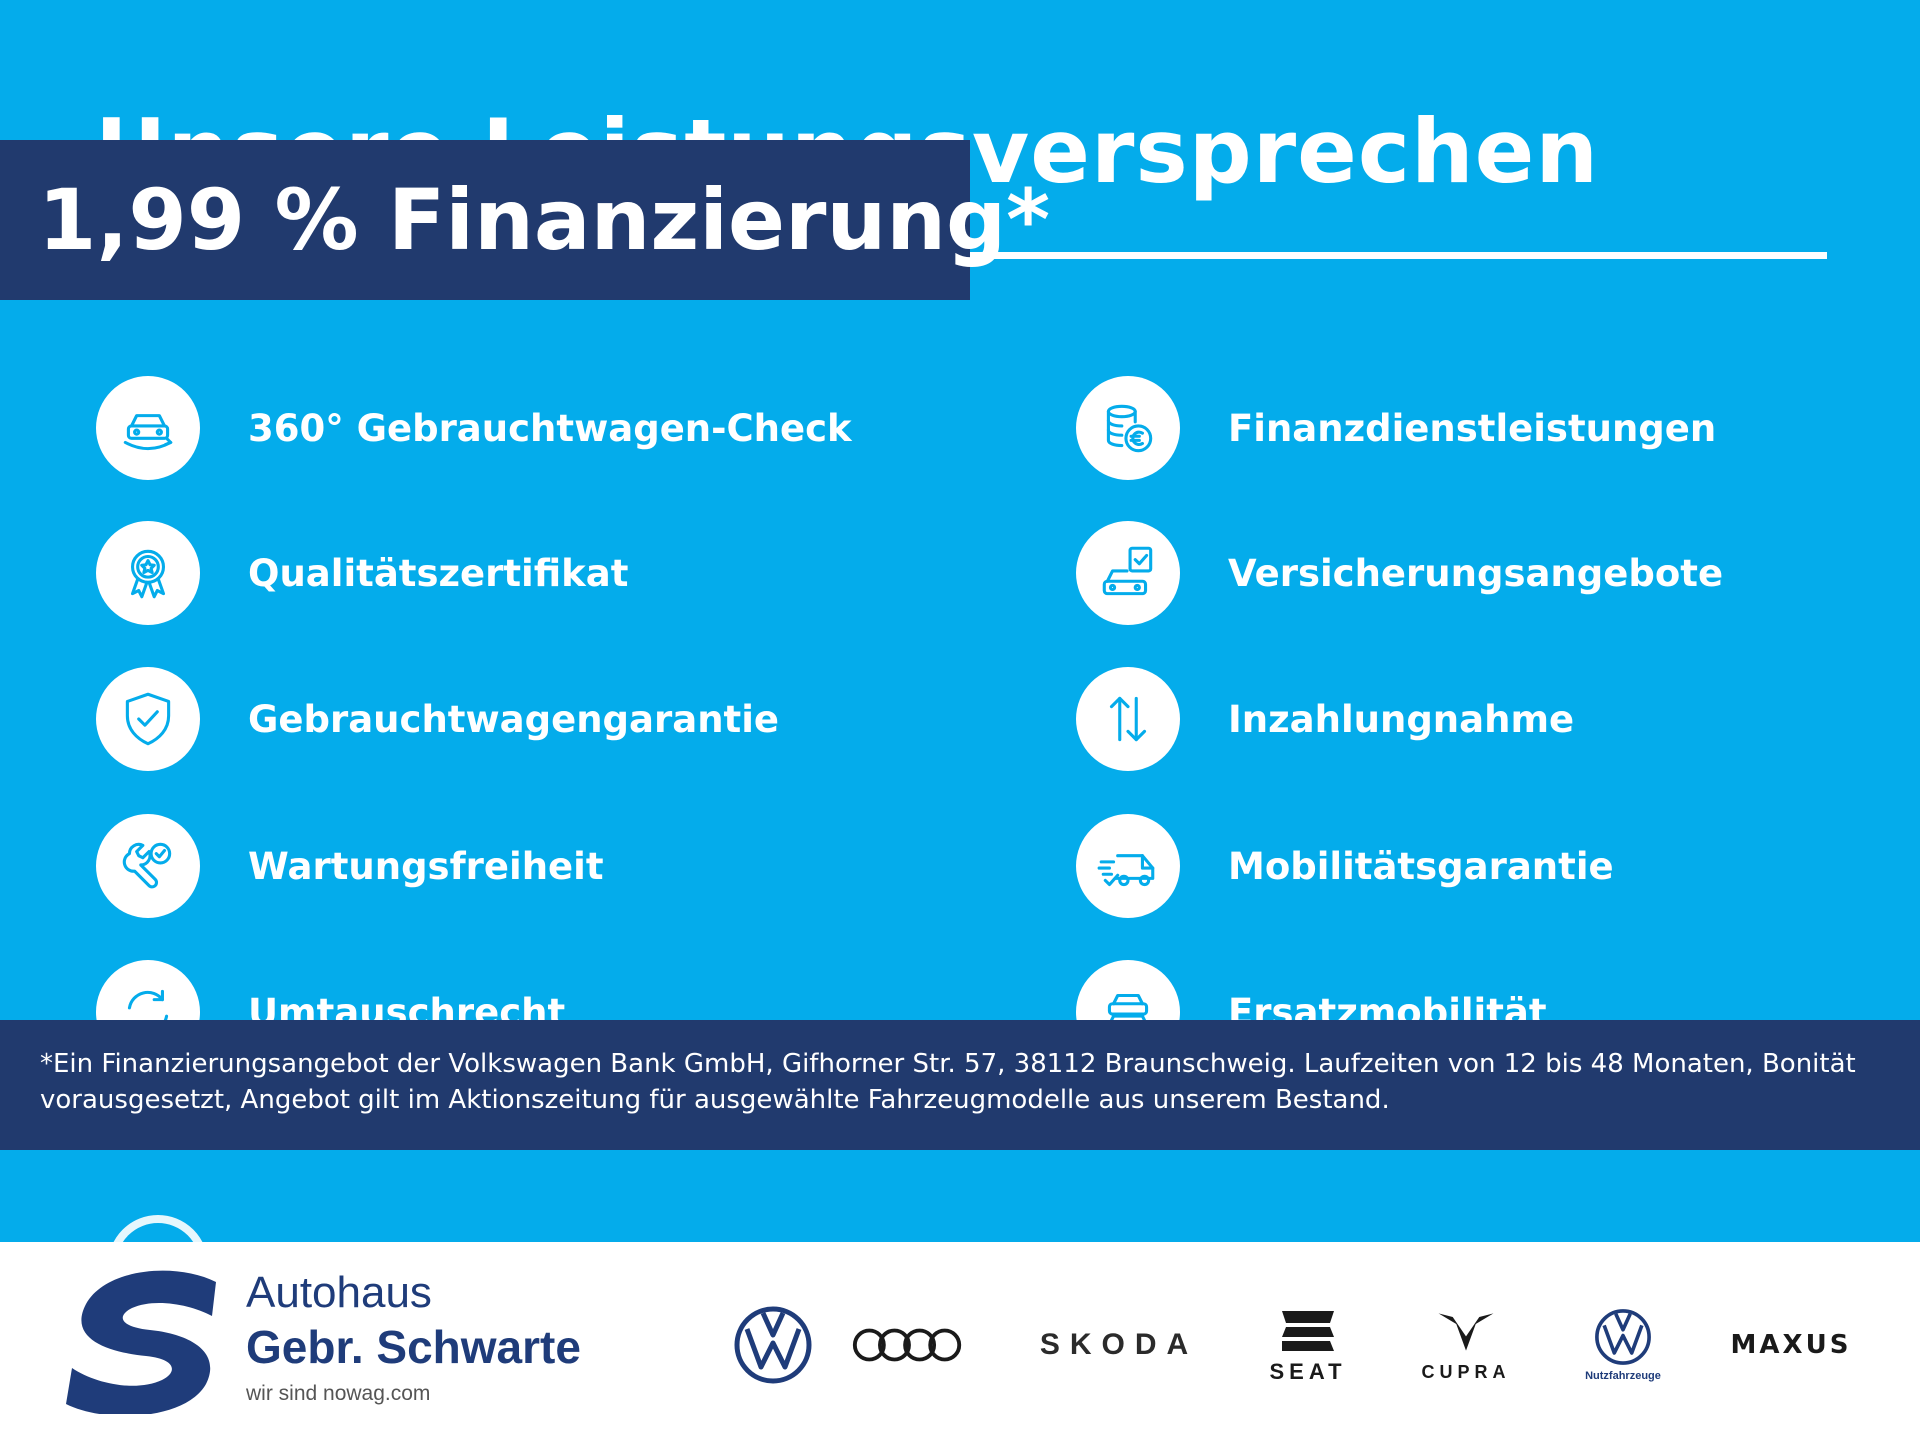 This screenshot has width=1920, height=1440. What do you see at coordinates (1476, 573) in the screenshot?
I see `feature-label: Versicherungsangebote` at bounding box center [1476, 573].